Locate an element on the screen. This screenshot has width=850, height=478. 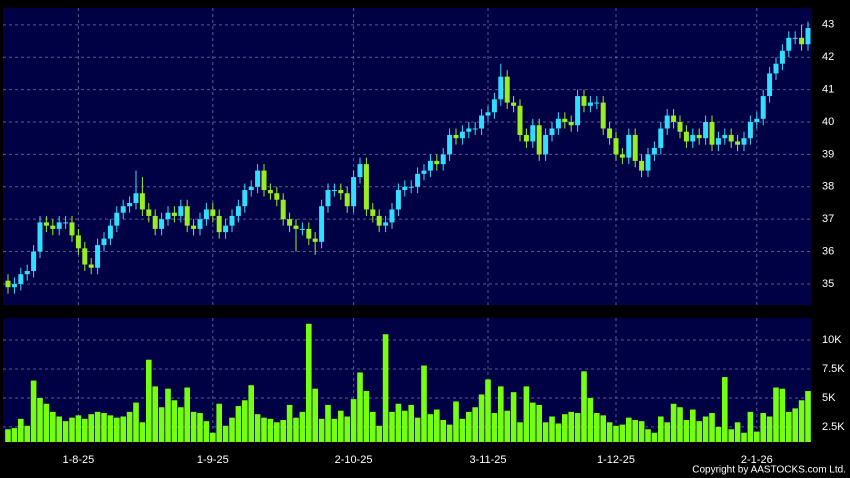
y-tick-label: 2.5K is located at coordinates (833, 427).